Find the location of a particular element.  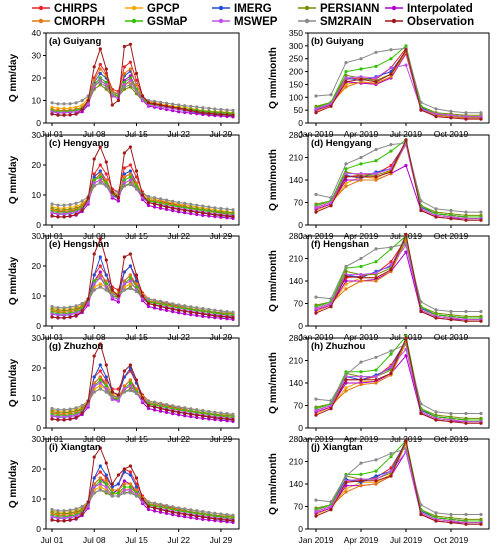

series-chirps is located at coordinates (398, 82).